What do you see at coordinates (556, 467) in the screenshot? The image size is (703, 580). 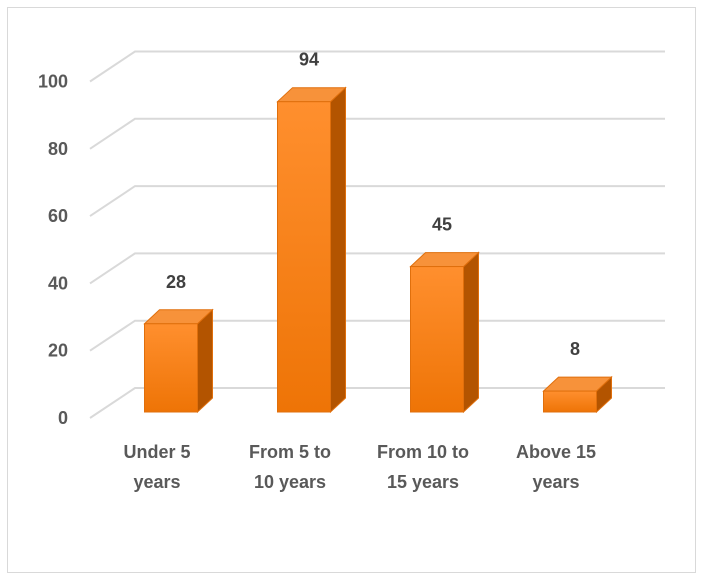 I see `category-label: Above 15 years` at bounding box center [556, 467].